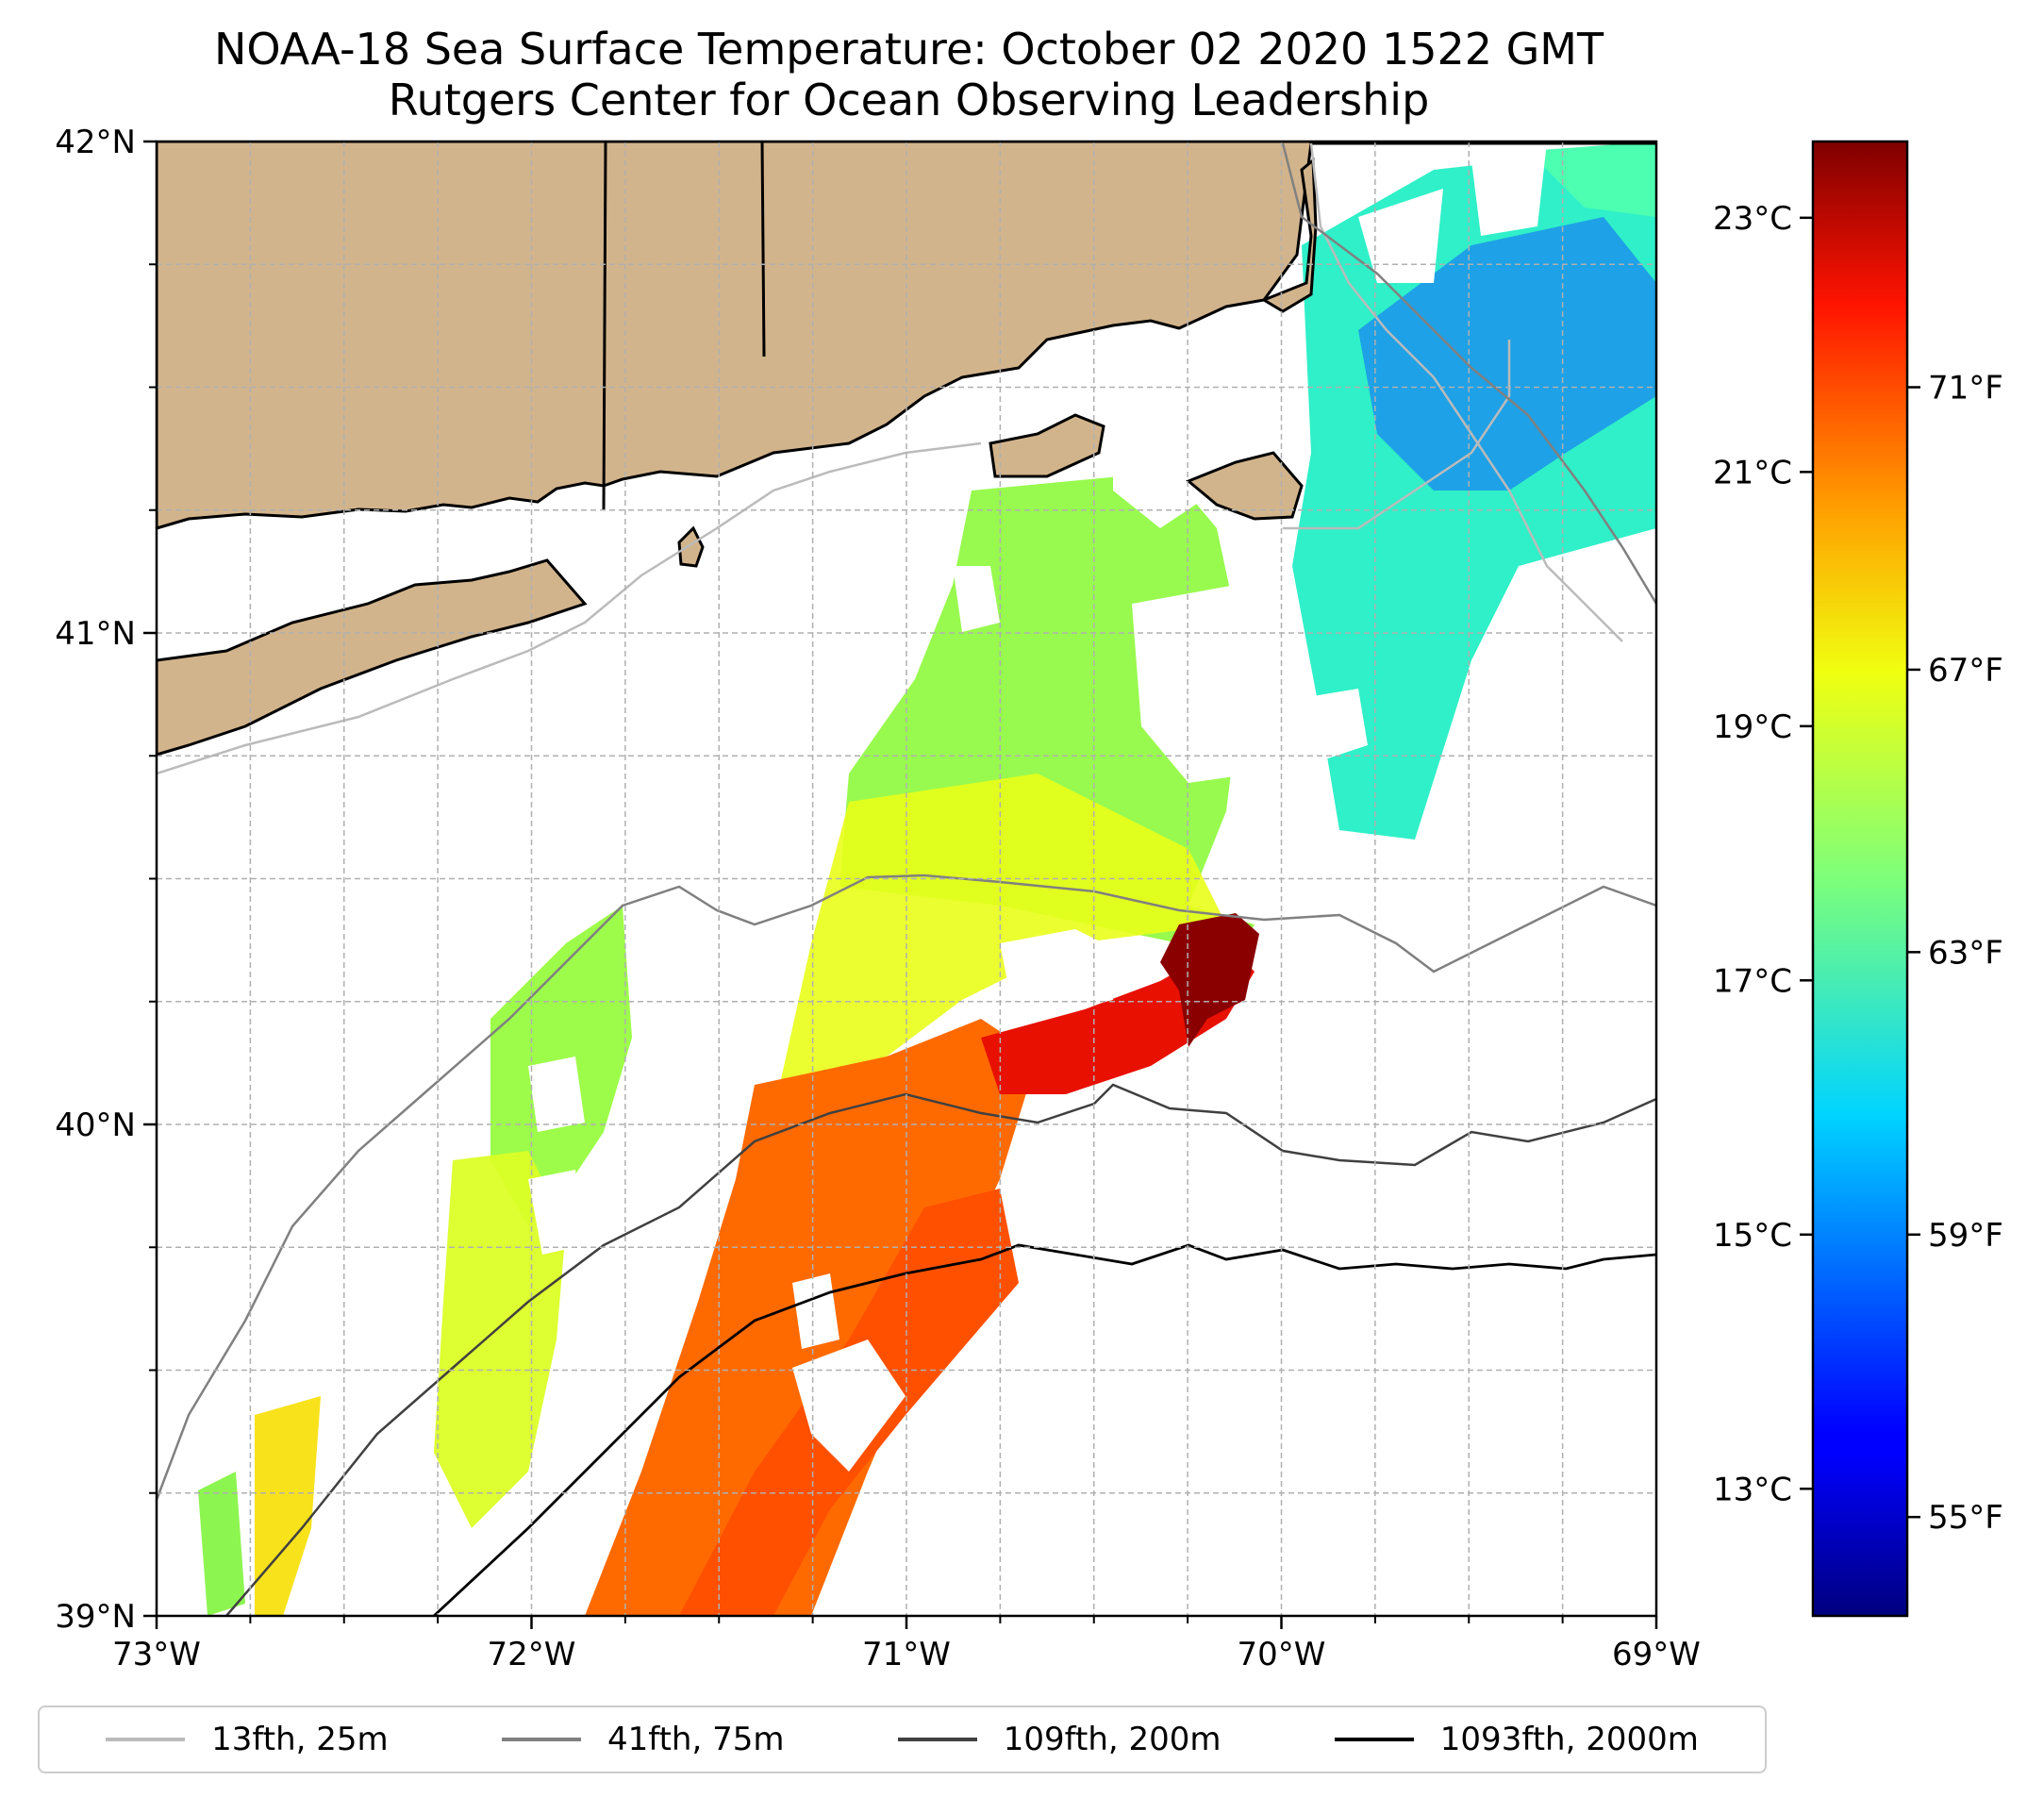 Image resolution: width=2044 pixels, height=1797 pixels. What do you see at coordinates (691, 546) in the screenshot?
I see `land-block-island` at bounding box center [691, 546].